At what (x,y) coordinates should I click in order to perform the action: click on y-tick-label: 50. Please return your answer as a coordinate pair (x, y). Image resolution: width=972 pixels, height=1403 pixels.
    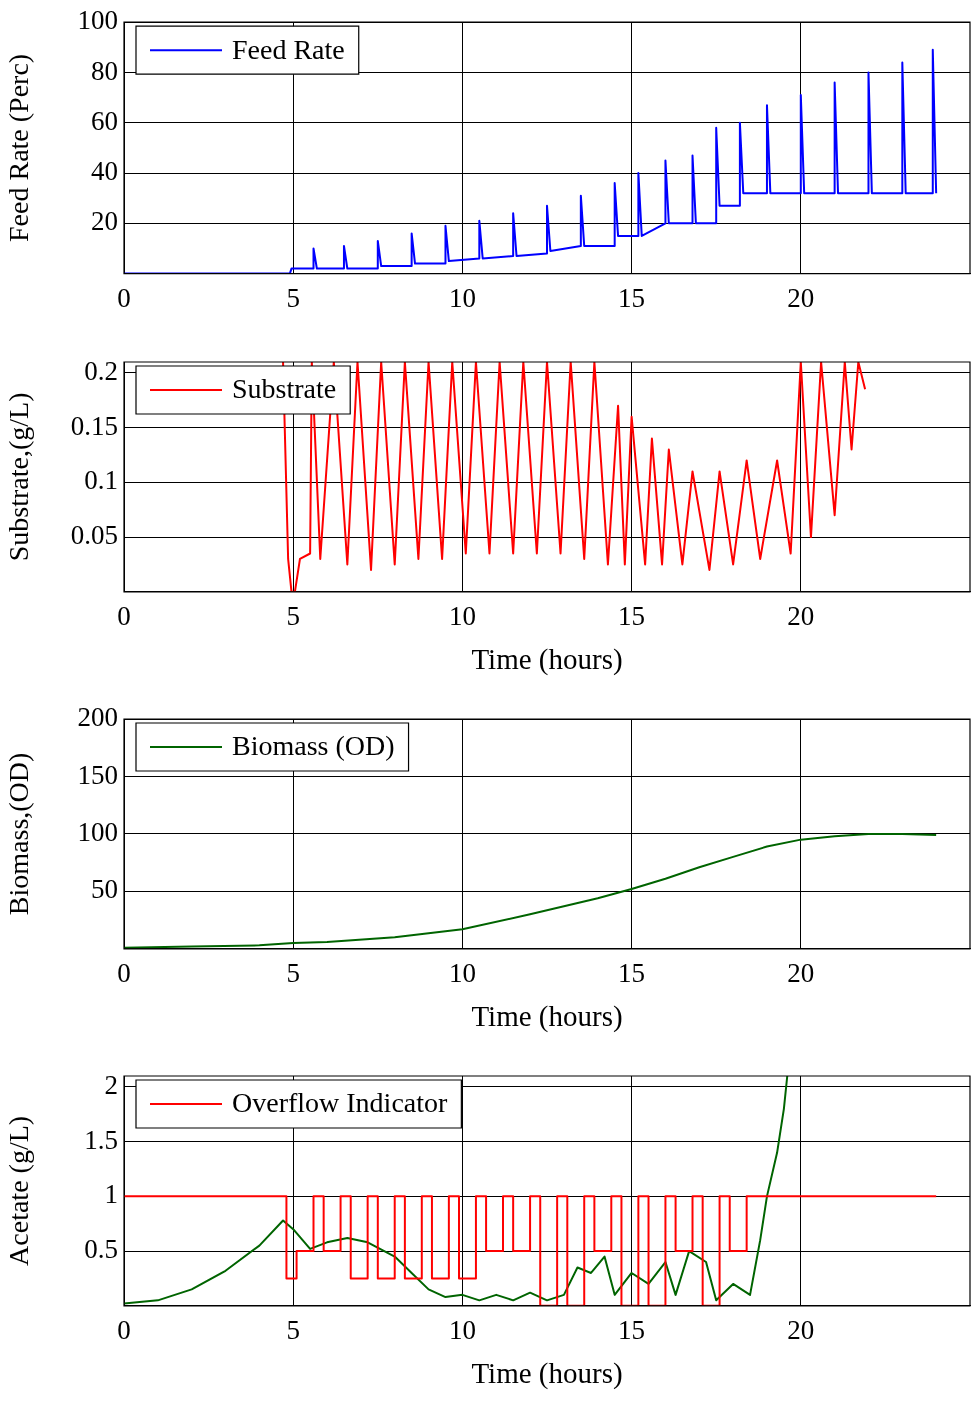
    Looking at the image, I should click on (104, 889).